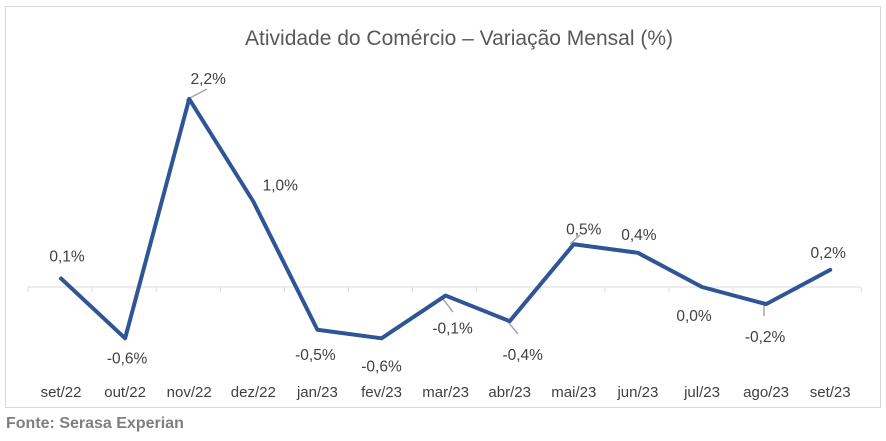 The width and height of the screenshot is (886, 441). What do you see at coordinates (381, 392) in the screenshot?
I see `x-tick-label: fev/23` at bounding box center [381, 392].